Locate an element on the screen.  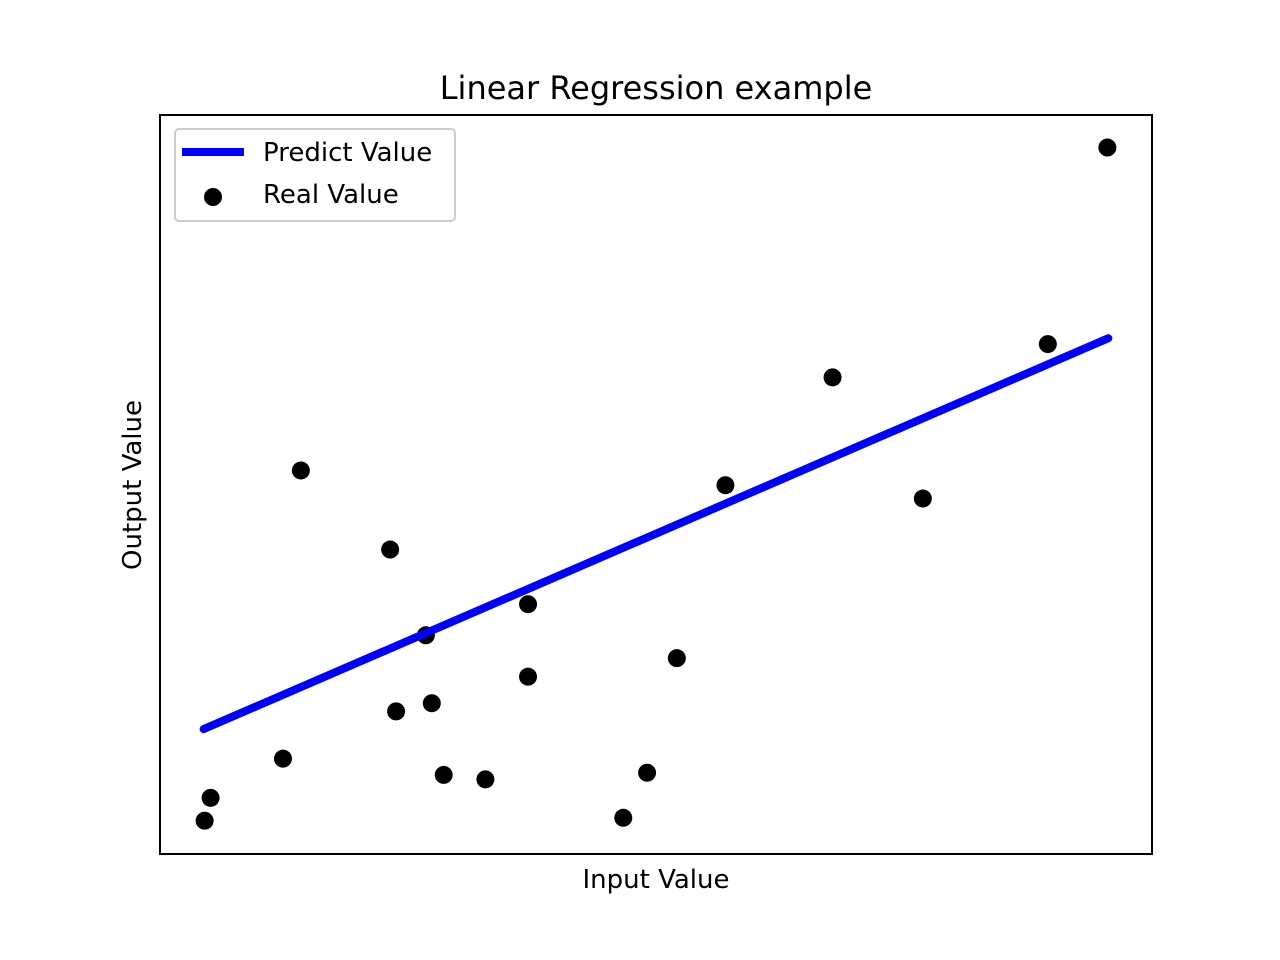
x-axis-label: Input Value is located at coordinates (656, 880).